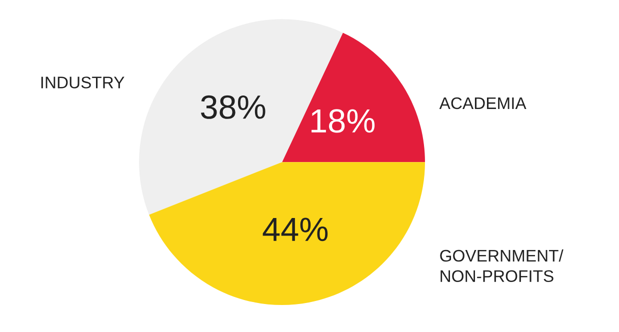 Image resolution: width=619 pixels, height=332 pixels. What do you see at coordinates (502, 265) in the screenshot?
I see `slice-label: GOVERNMENT/ NON-PROFITS` at bounding box center [502, 265].